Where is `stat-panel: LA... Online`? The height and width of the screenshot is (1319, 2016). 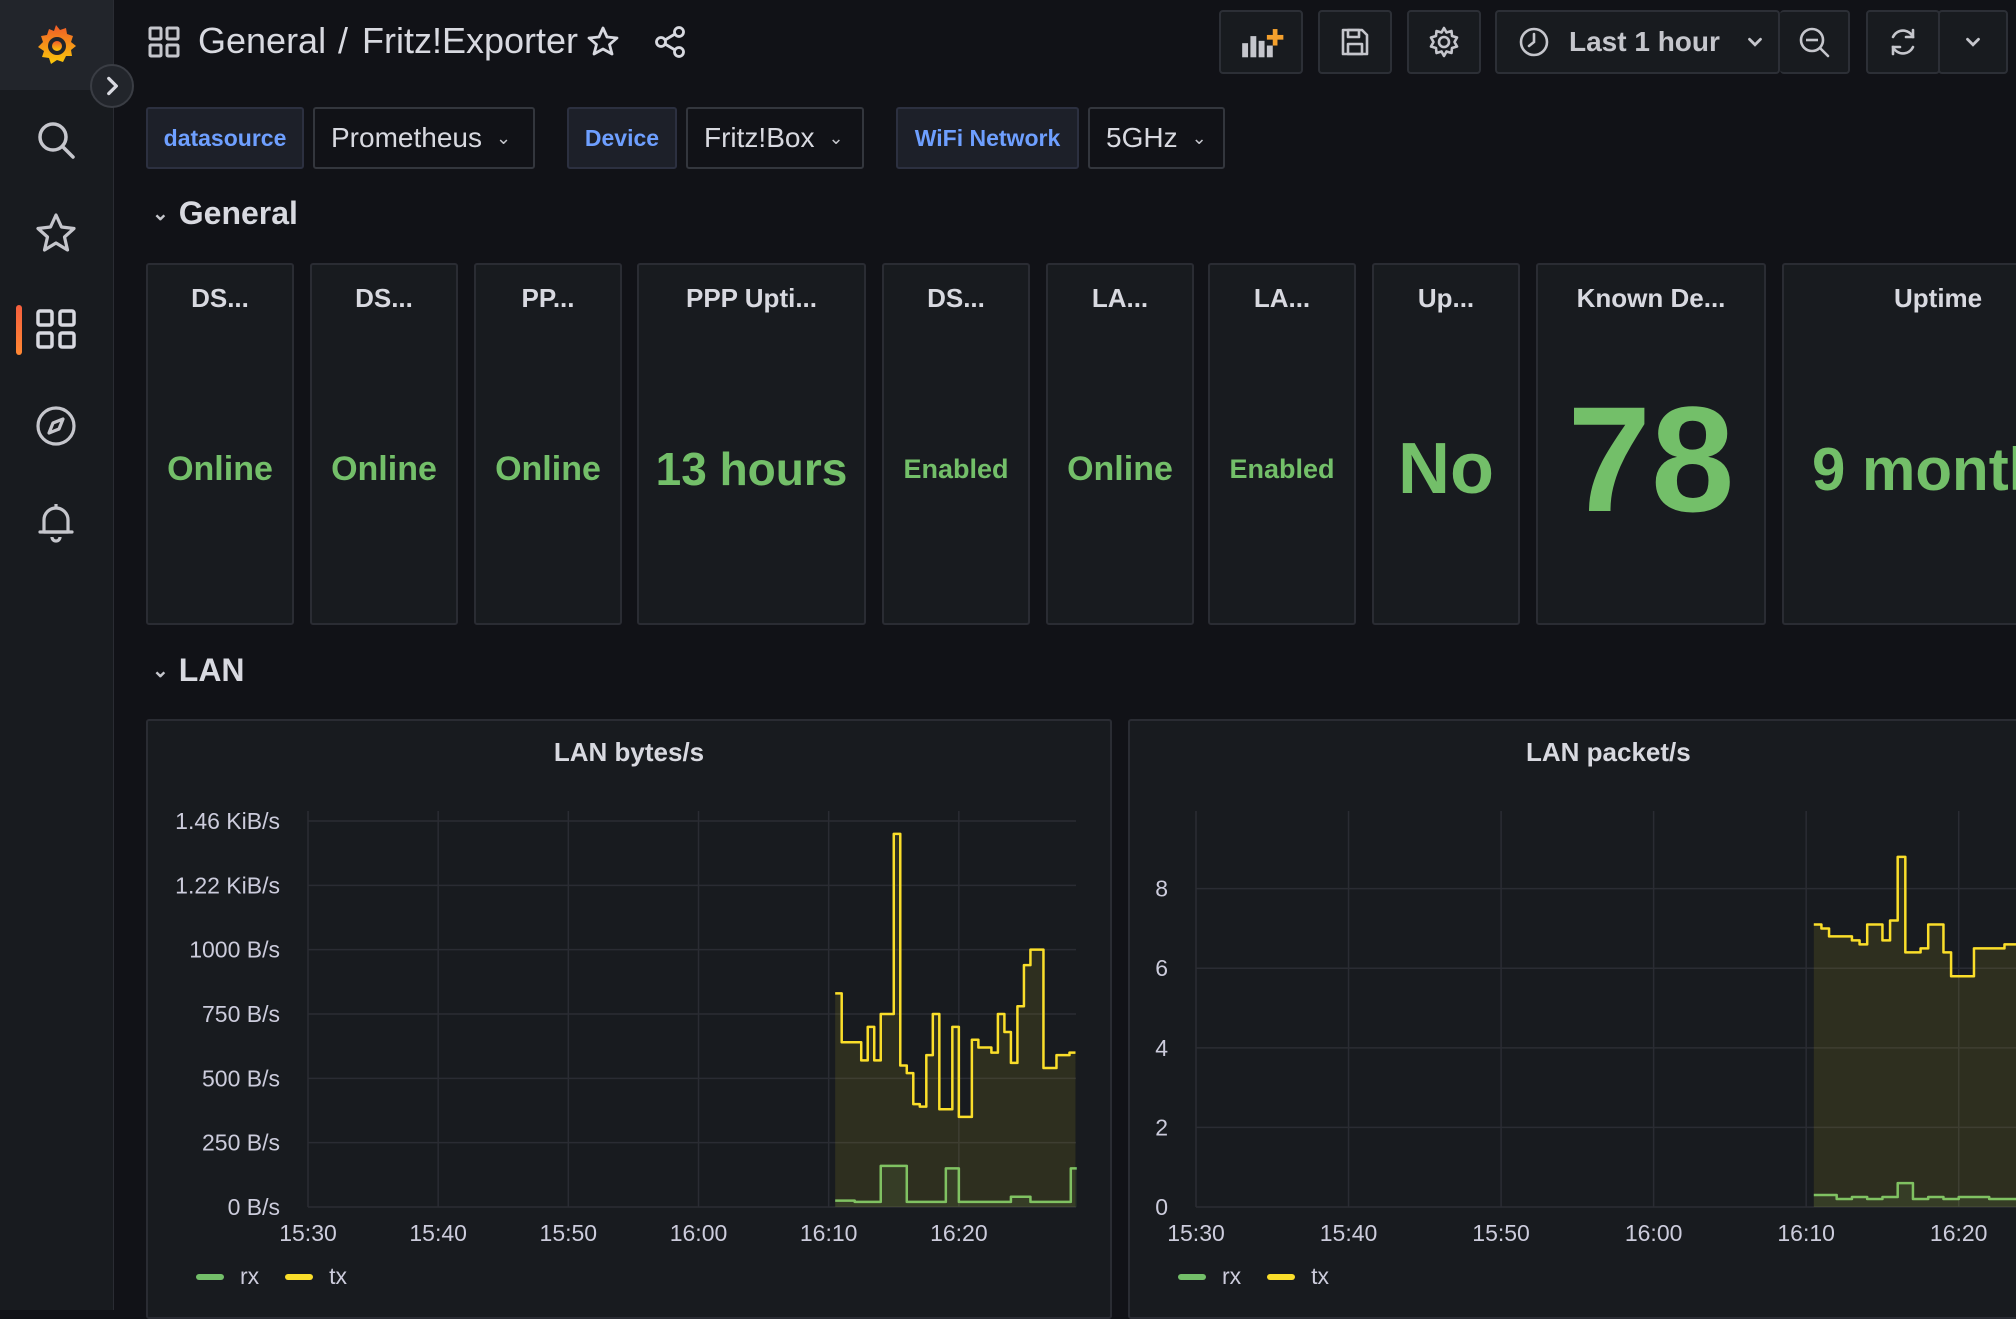
stat-panel: LA... Online is located at coordinates (1120, 444).